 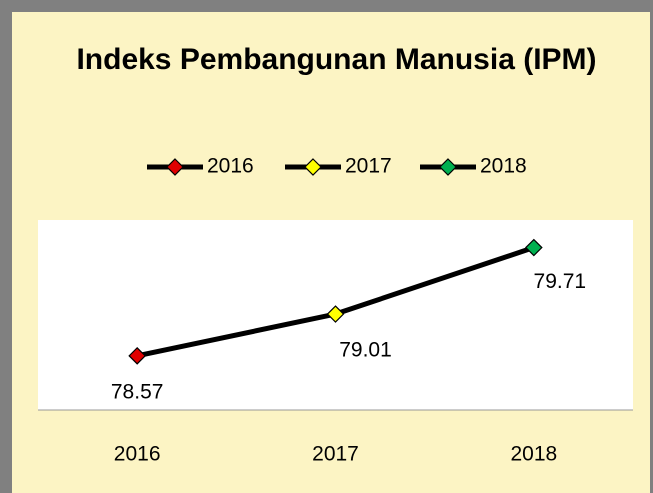 I want to click on x-tick-label: 2016, so click(x=137, y=454).